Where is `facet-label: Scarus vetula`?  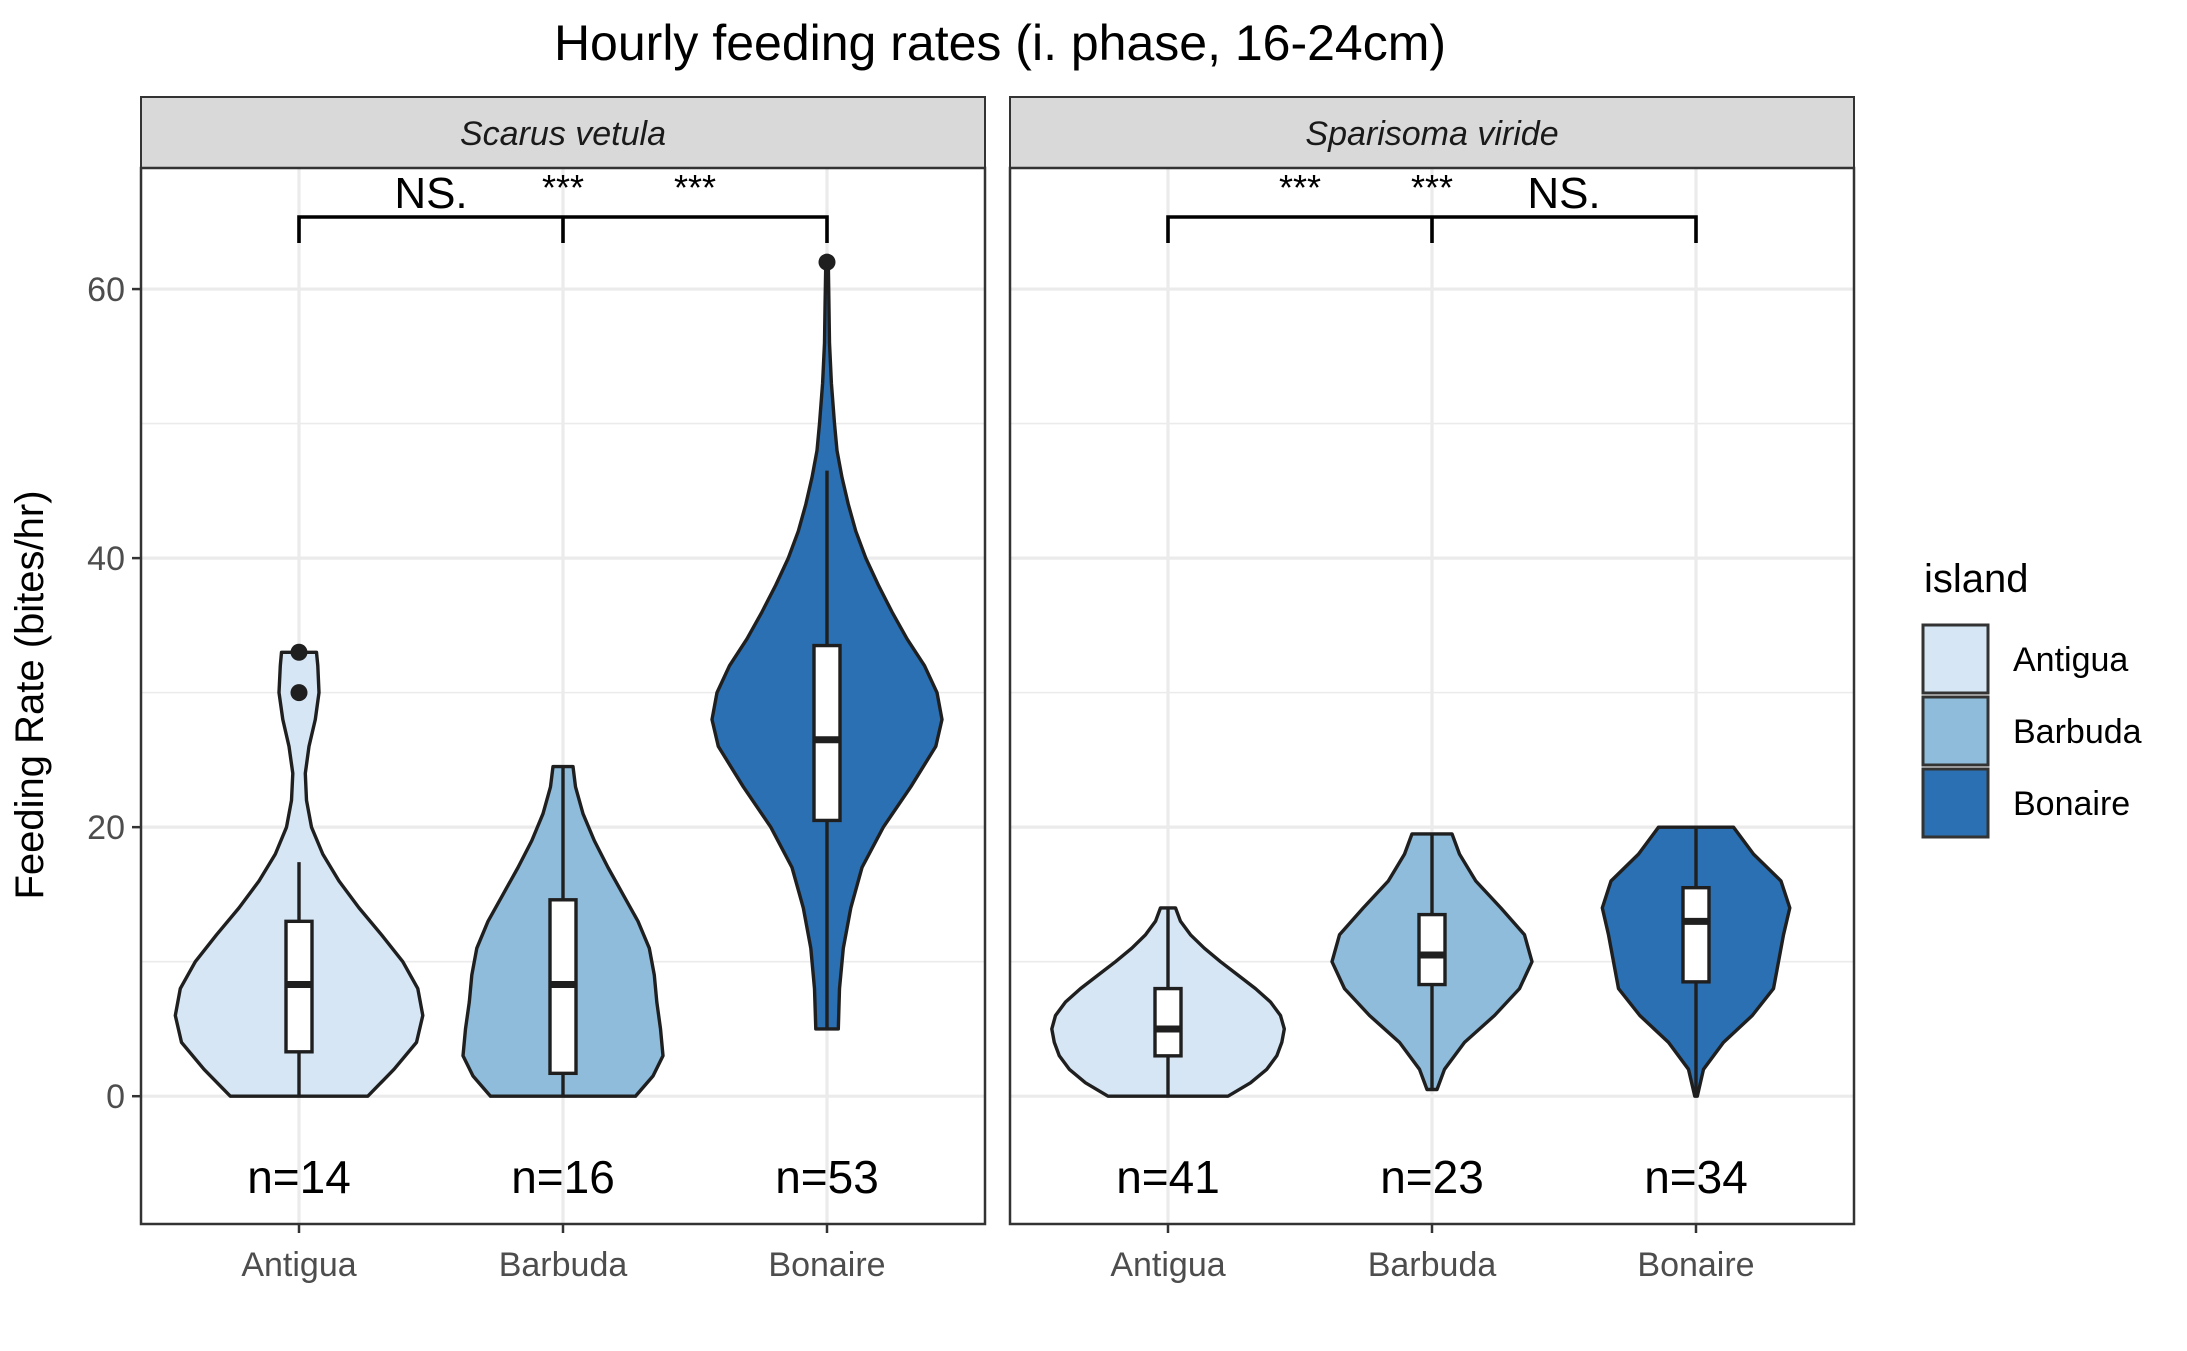
facet-label: Scarus vetula is located at coordinates (563, 134).